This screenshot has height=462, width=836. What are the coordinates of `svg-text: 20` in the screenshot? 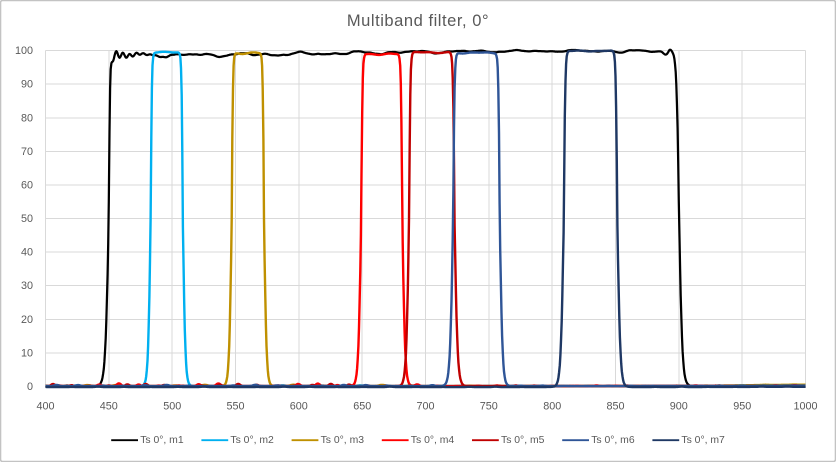 It's located at (27, 320).